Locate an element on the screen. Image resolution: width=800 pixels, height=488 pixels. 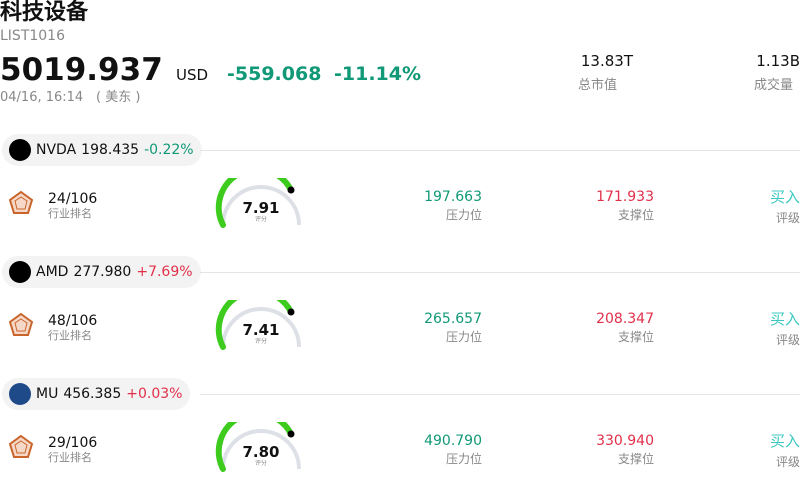
support: 208.347 is located at coordinates (625, 319).